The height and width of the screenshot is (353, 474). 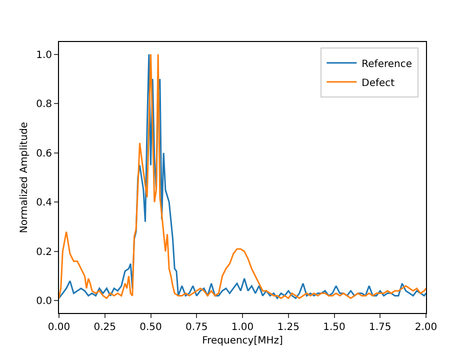 I want to click on x-tick-label: 0.00, so click(x=59, y=327).